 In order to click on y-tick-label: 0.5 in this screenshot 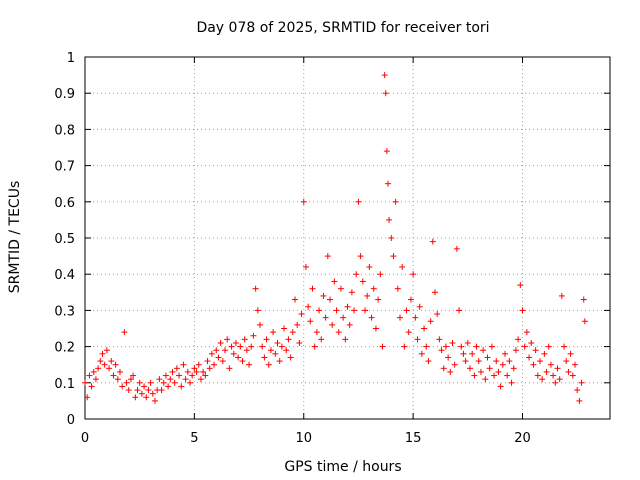, I will do `click(64, 239)`.